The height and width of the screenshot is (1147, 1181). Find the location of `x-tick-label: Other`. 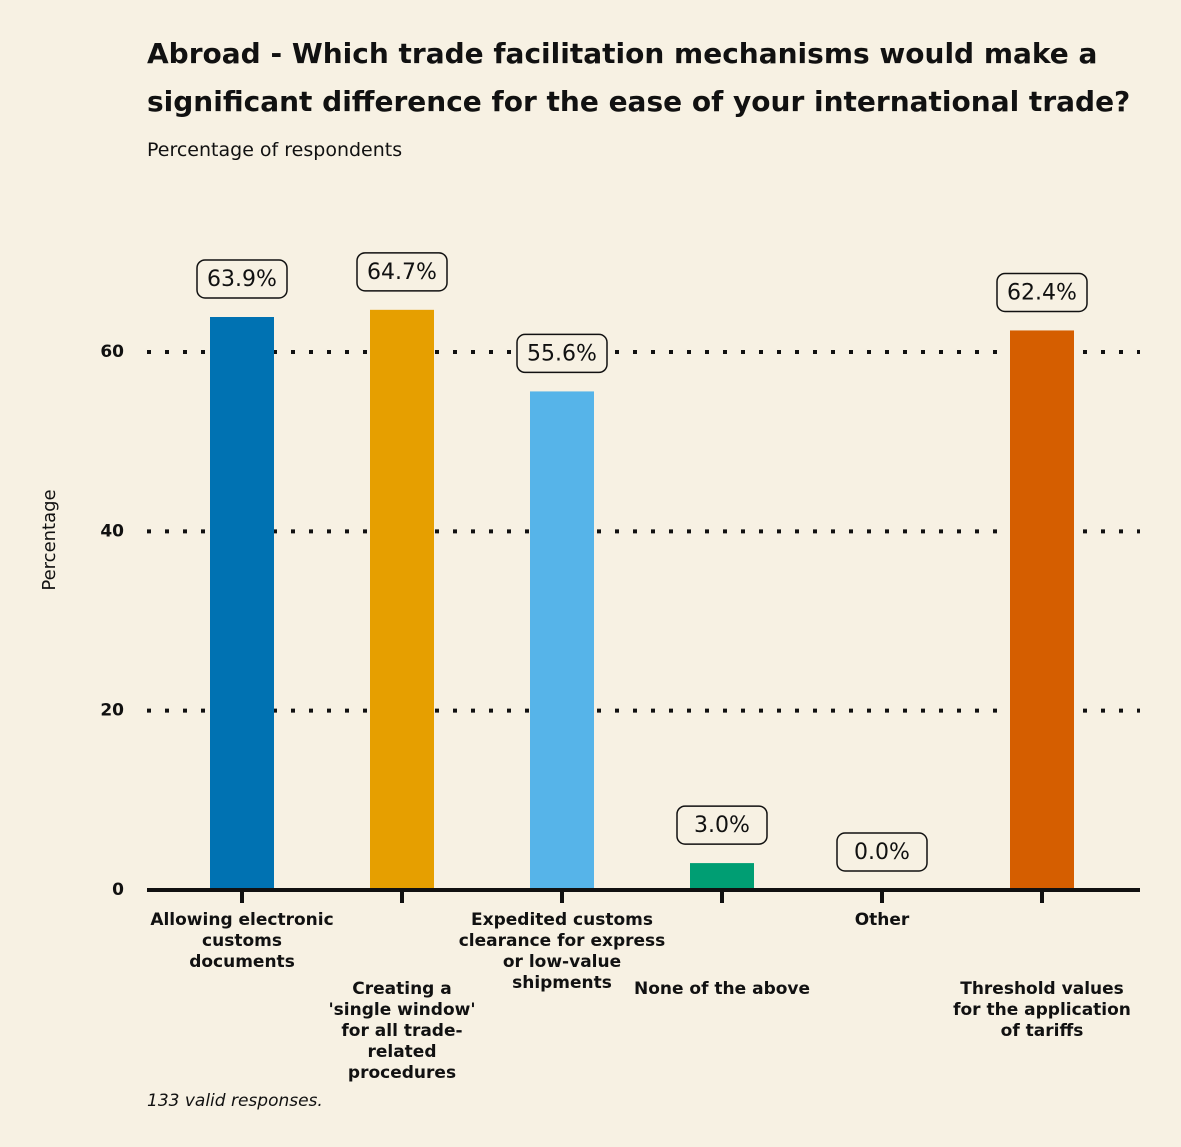

x-tick-label: Other is located at coordinates (882, 920).